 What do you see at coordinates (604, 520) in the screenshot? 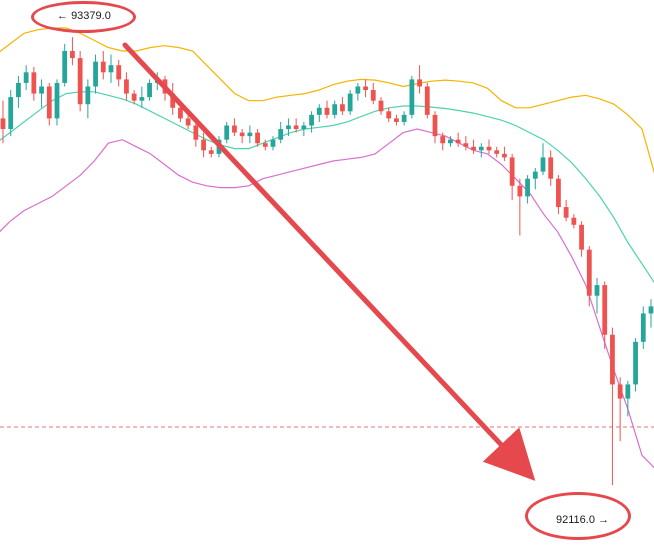
I see `right-arrow-icon: →` at bounding box center [604, 520].